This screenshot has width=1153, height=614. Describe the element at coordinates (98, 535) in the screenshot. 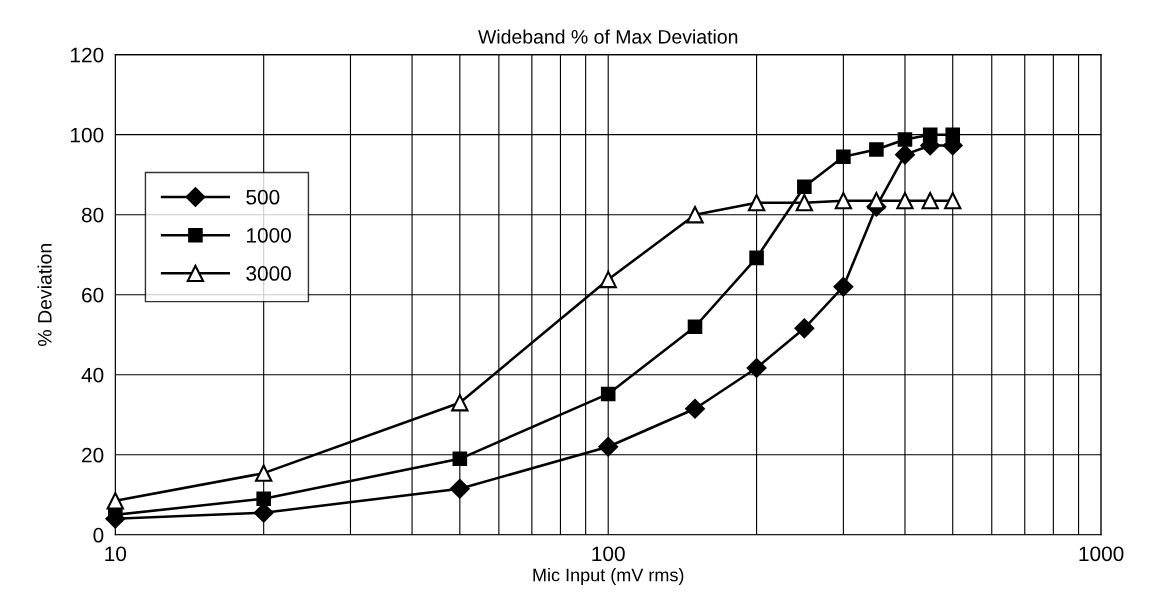

I see `y-tick-label: 0` at that location.